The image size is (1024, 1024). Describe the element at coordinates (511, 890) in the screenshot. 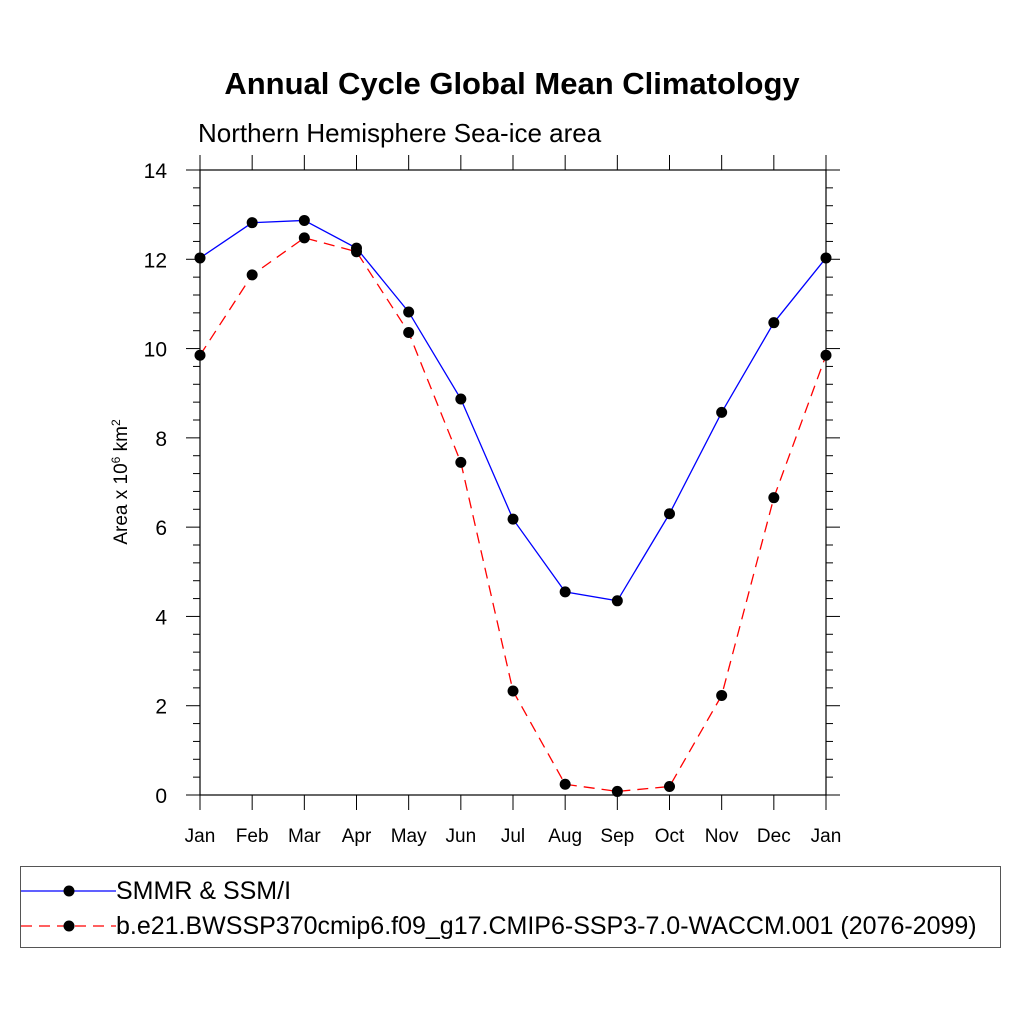

I see `legend-item: SMMR & SSM/I` at that location.